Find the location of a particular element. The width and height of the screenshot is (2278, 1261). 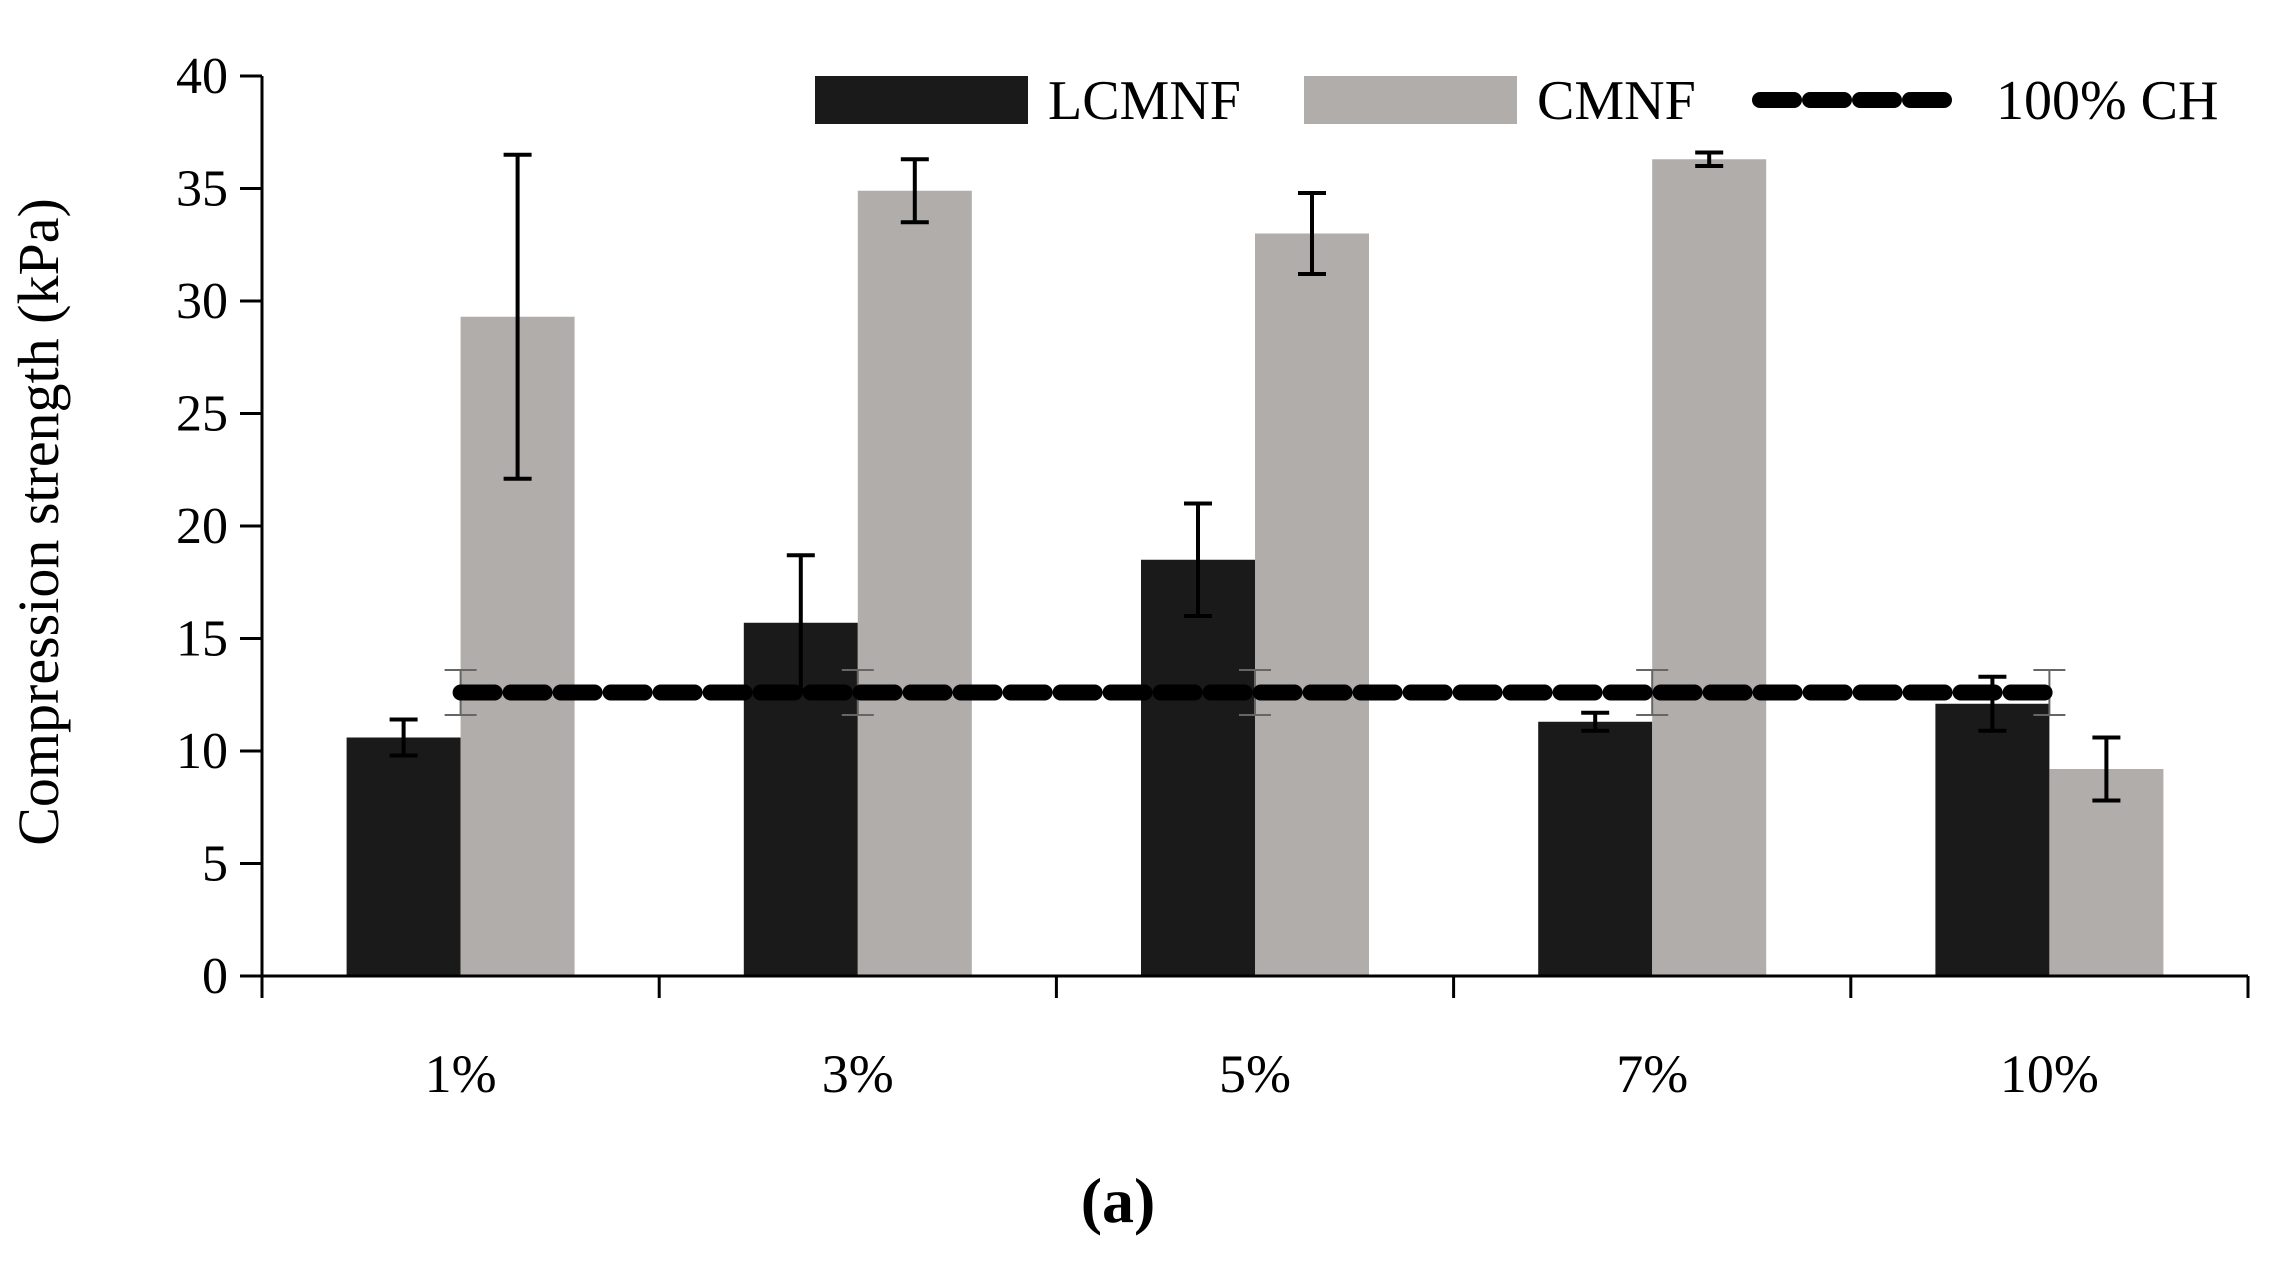

y-tick-label: 10 is located at coordinates (202, 751).